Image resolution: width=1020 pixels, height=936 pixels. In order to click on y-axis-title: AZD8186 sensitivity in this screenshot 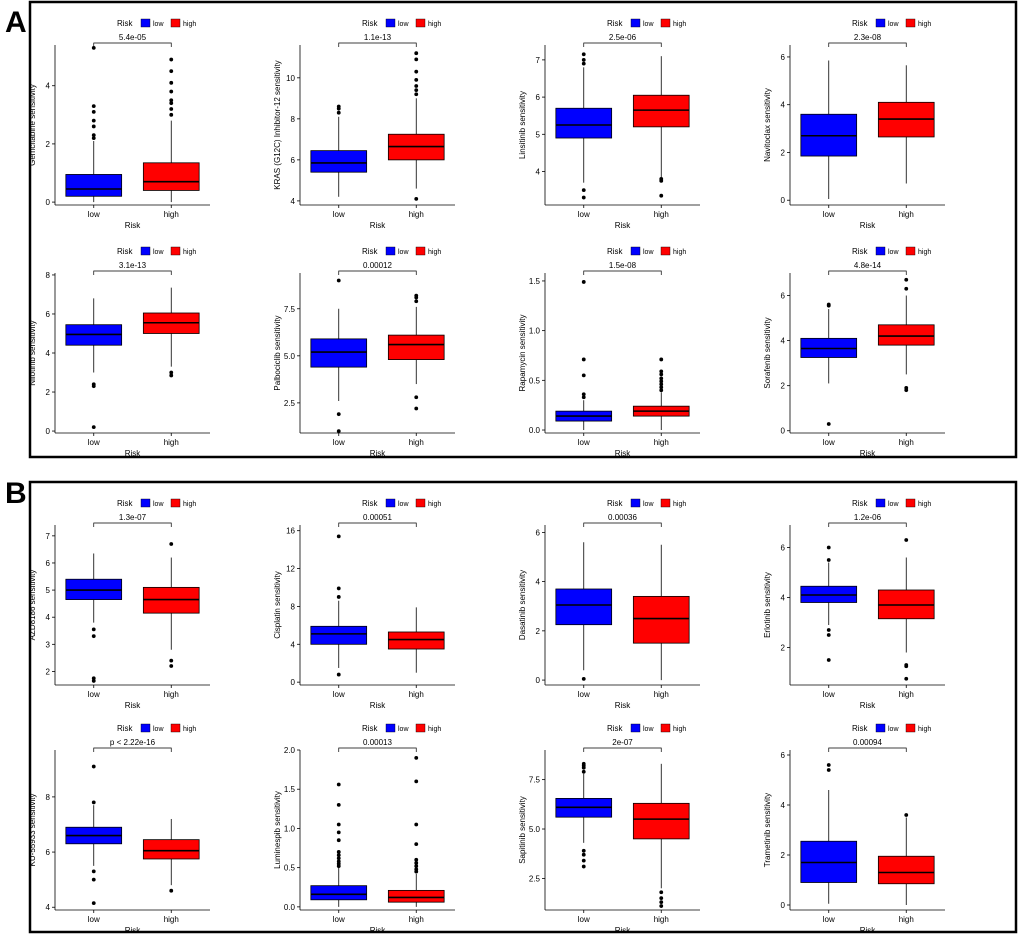, I will do `click(32, 605)`.